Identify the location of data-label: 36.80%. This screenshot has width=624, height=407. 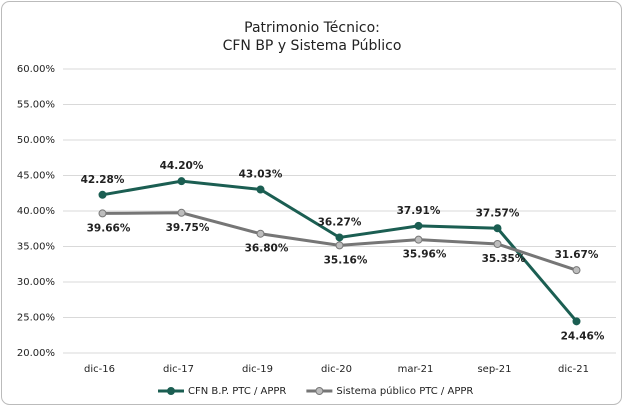
(267, 249).